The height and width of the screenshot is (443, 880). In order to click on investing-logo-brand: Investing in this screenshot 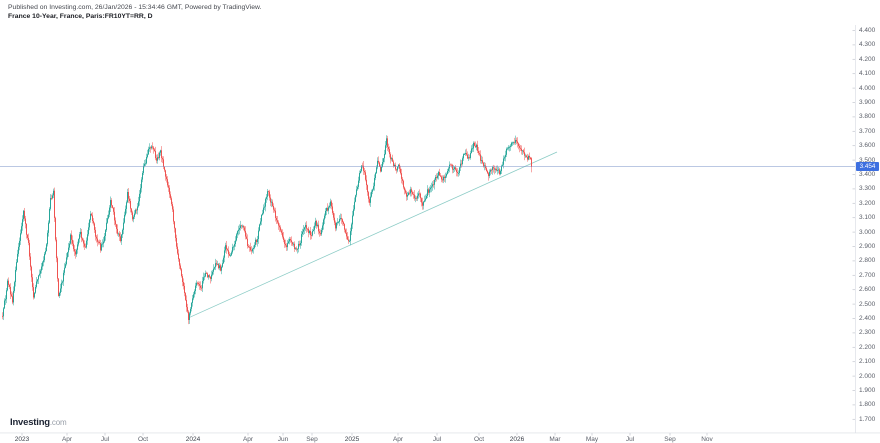, I will do `click(30, 422)`.